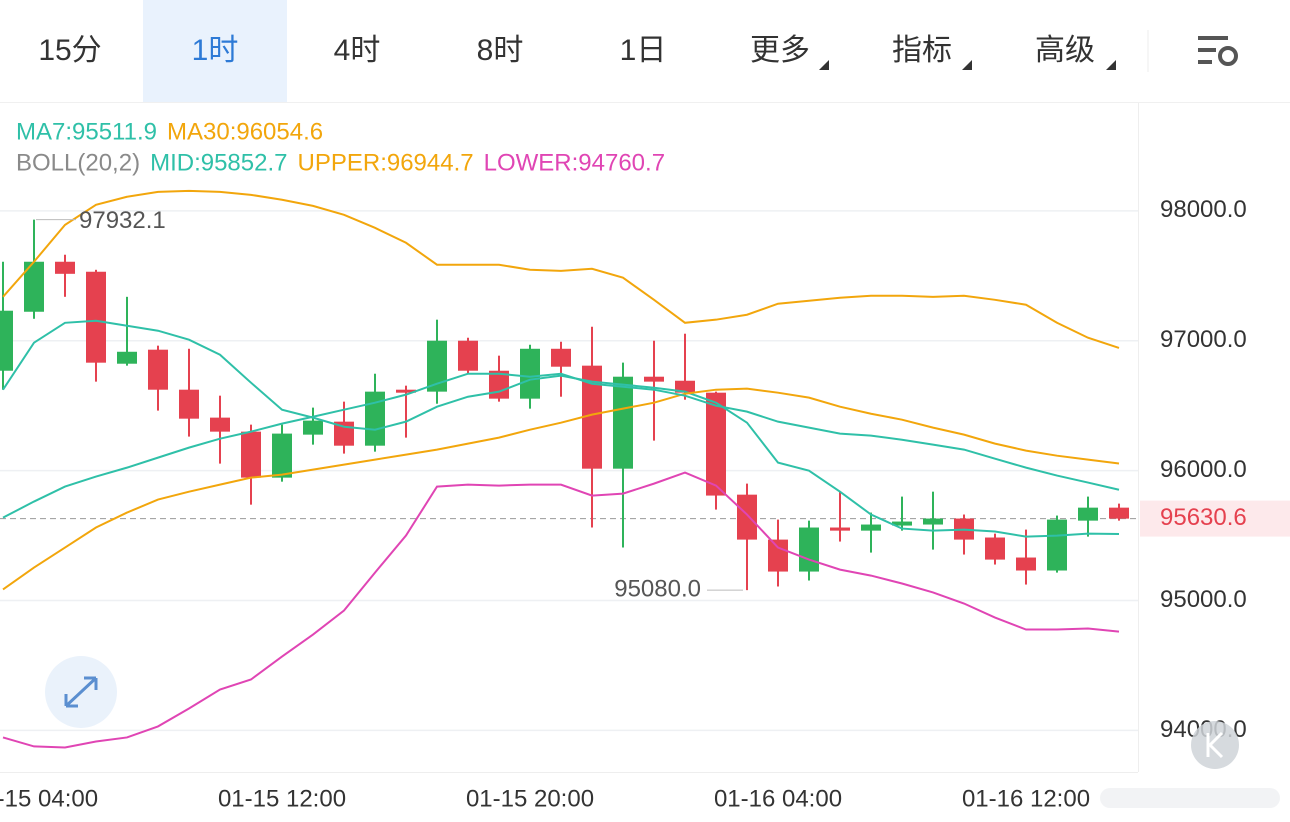 The image size is (1290, 822). I want to click on fullscreen-button, so click(81, 692).